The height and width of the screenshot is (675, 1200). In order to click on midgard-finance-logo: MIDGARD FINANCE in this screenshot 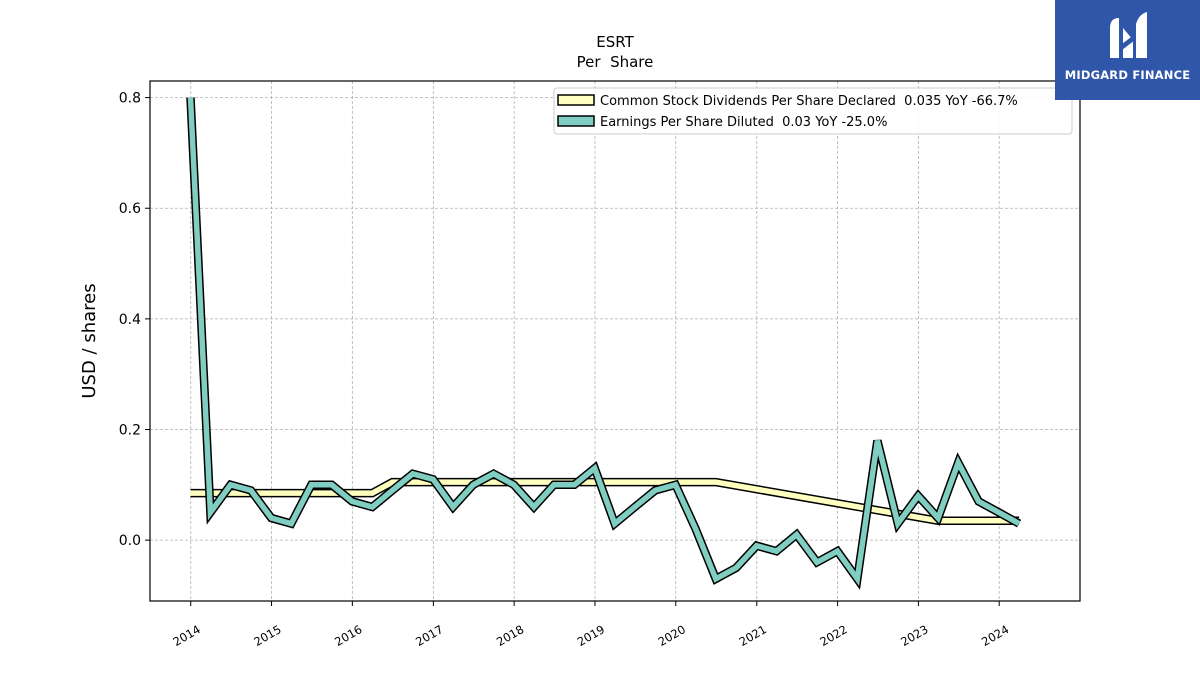, I will do `click(1127, 50)`.